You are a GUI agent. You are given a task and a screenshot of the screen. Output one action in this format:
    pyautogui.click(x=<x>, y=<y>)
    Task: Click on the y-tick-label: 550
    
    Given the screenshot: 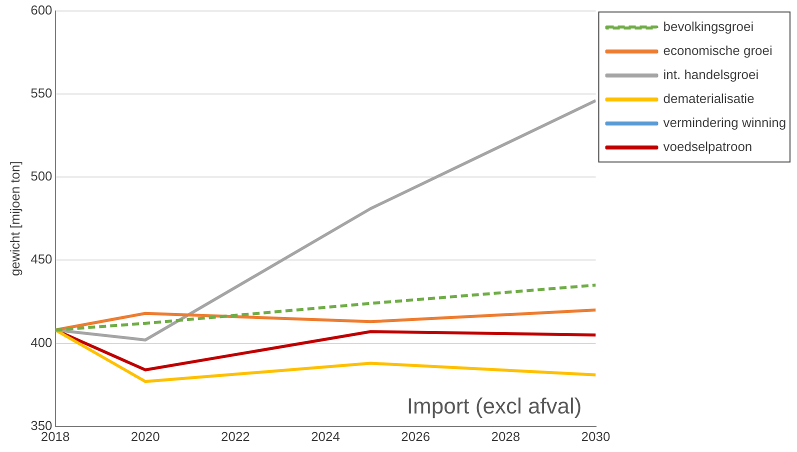 What is the action you would take?
    pyautogui.click(x=41, y=93)
    